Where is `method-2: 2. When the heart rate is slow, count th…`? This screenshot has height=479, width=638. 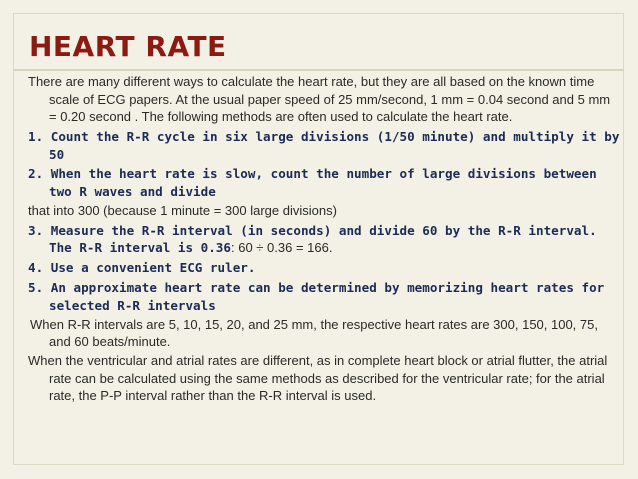 method-2: 2. When the heart rate is slow, count th… is located at coordinates (312, 183).